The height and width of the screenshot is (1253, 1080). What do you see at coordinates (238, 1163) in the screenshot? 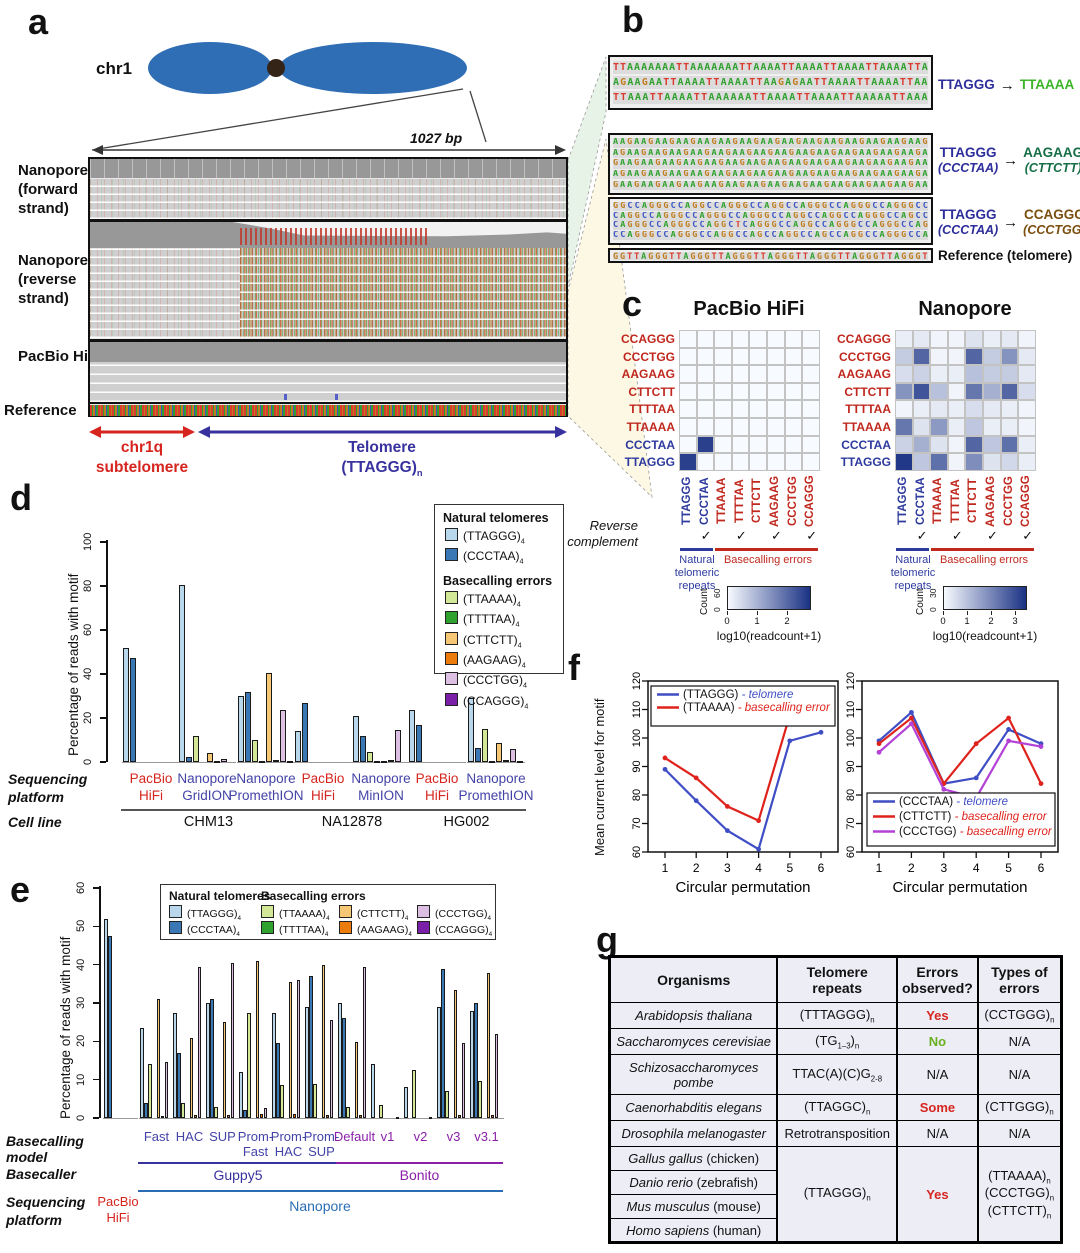
I see `basecaller-bracket` at bounding box center [238, 1163].